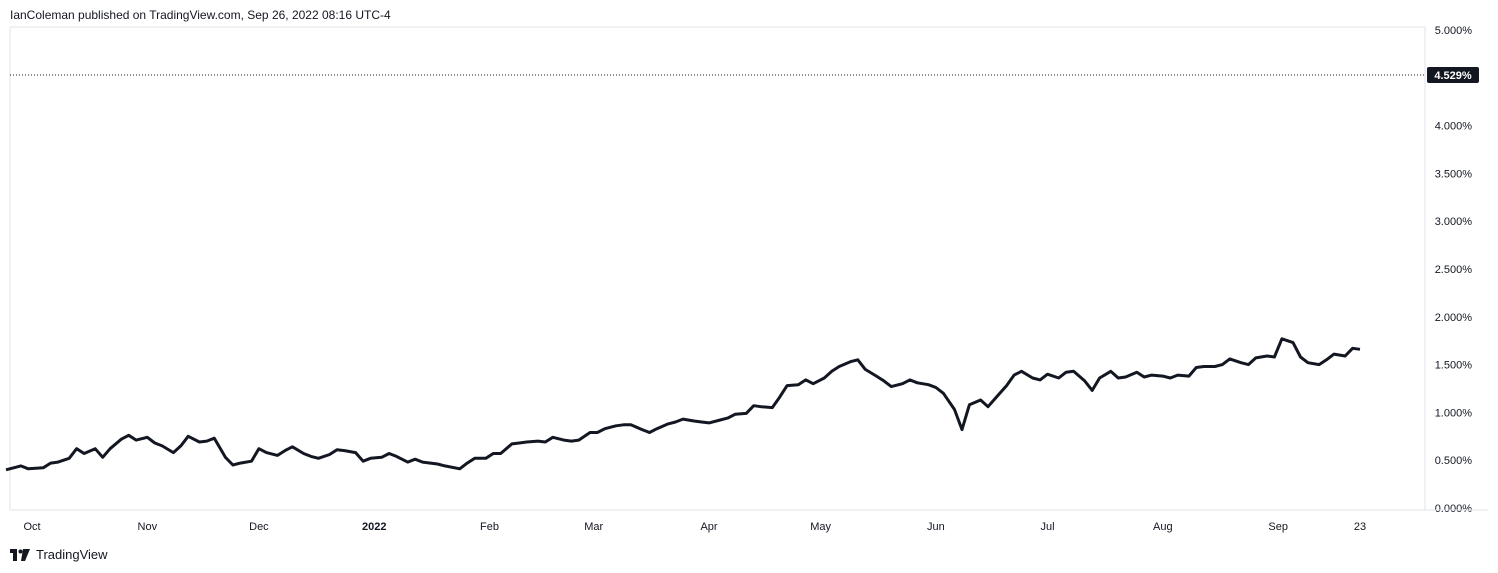  What do you see at coordinates (1163, 527) in the screenshot?
I see `x-tick-label: Aug` at bounding box center [1163, 527].